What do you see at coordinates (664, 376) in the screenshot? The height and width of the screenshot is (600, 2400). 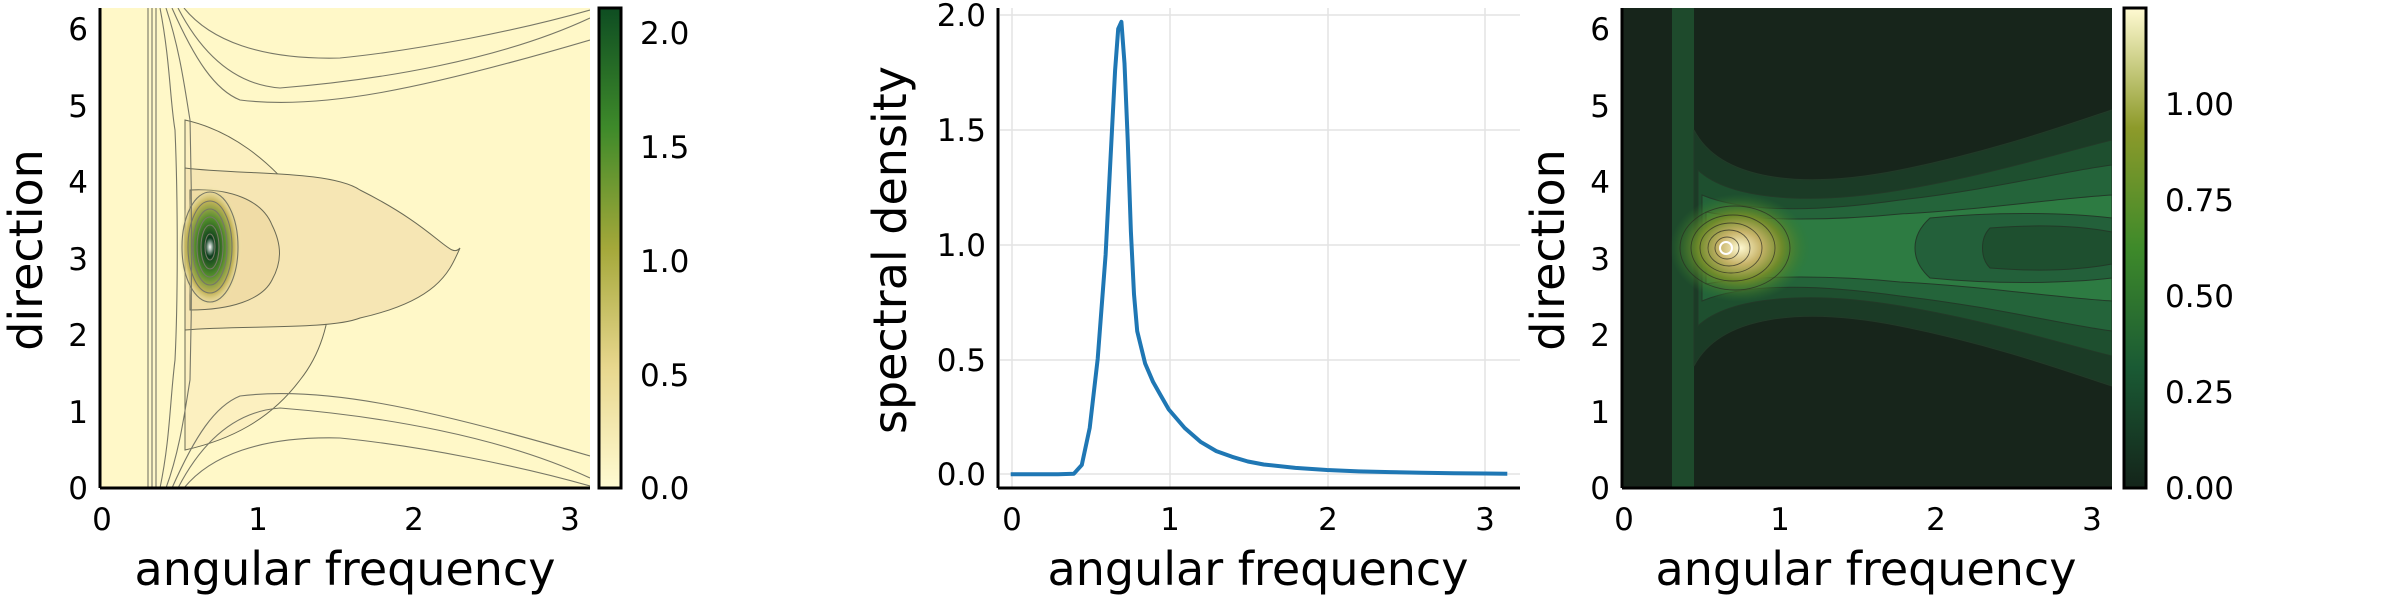 I see `colorbar-tick-label: 0.5` at bounding box center [664, 376].